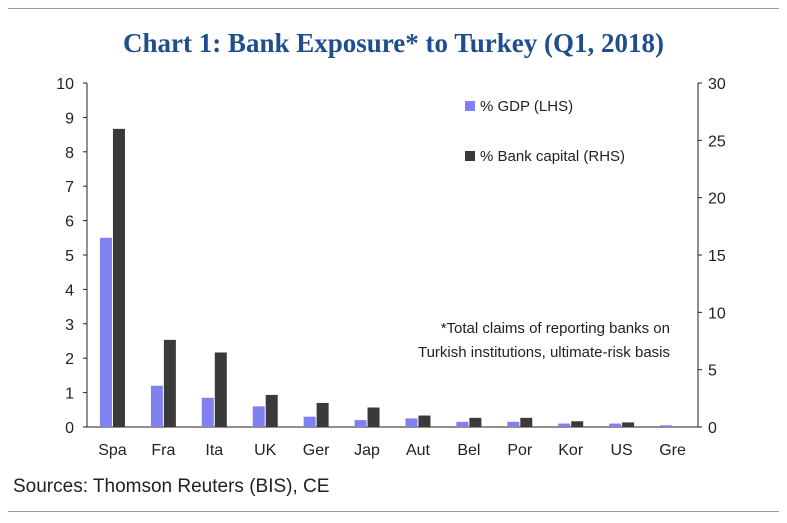 This screenshot has width=787, height=523. Describe the element at coordinates (470, 156) in the screenshot. I see `legend-swatch-capital` at that location.